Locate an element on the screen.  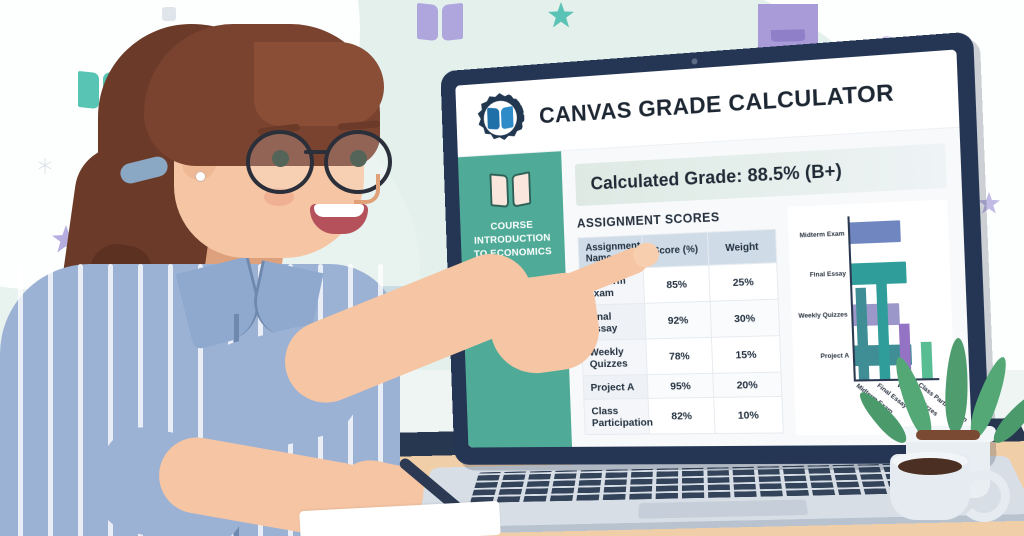
star-purple-small-icon is located at coordinates (989, 203).